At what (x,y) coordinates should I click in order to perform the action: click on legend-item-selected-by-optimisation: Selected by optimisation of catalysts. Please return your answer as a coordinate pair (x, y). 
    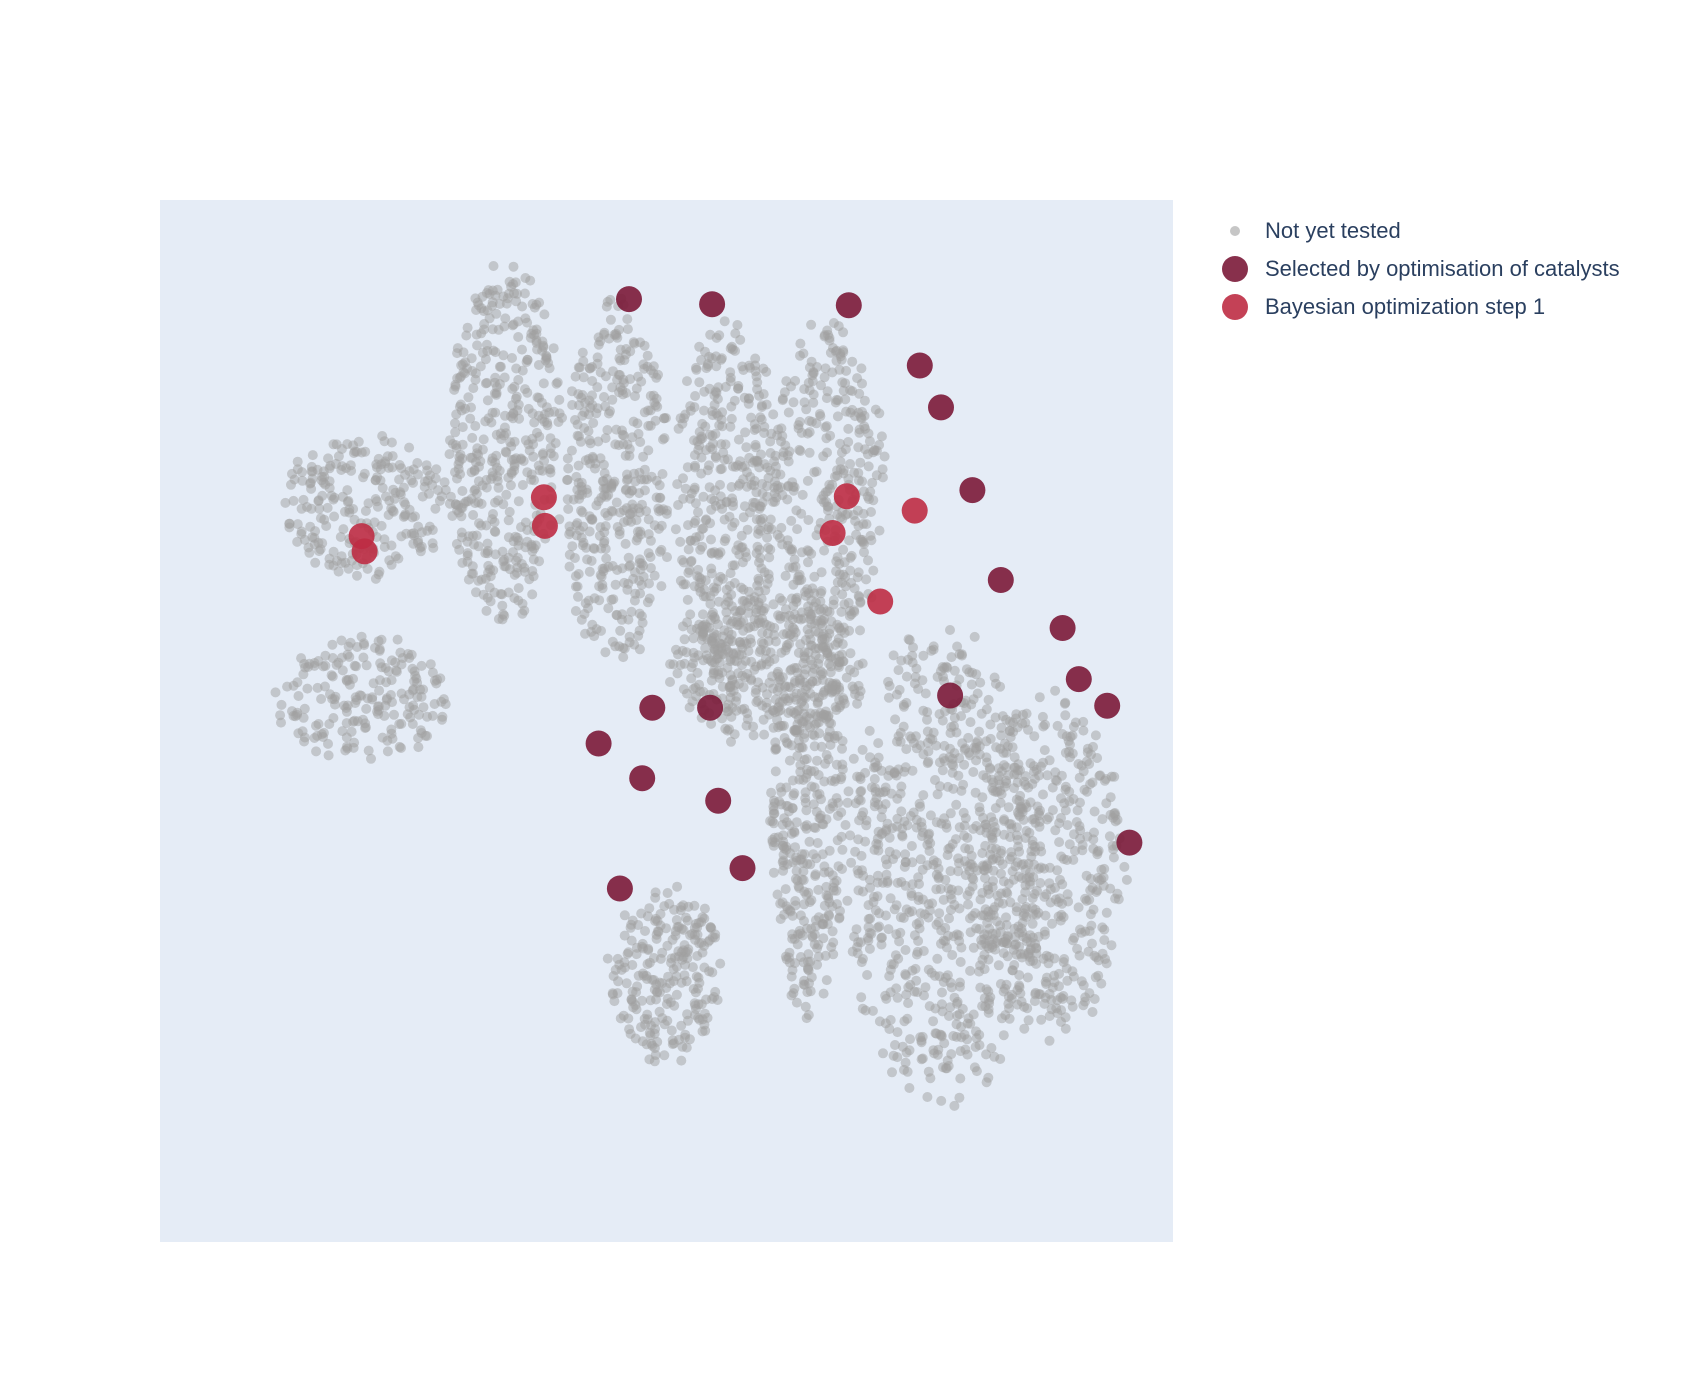
    Looking at the image, I should click on (1417, 269).